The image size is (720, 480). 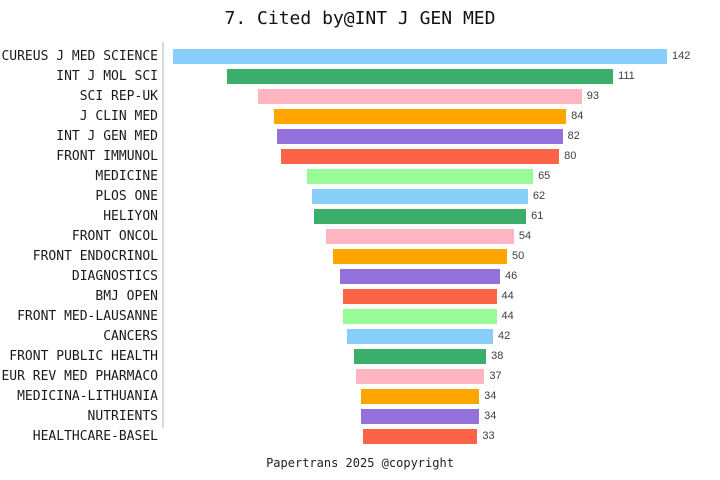 I want to click on value-label: 65, so click(x=544, y=176).